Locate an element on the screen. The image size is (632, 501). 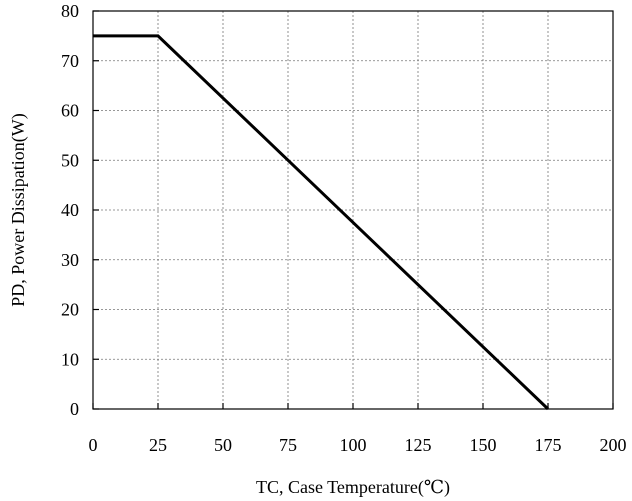
x-axis-title: TC, Case Temperature(℃) is located at coordinates (353, 487).